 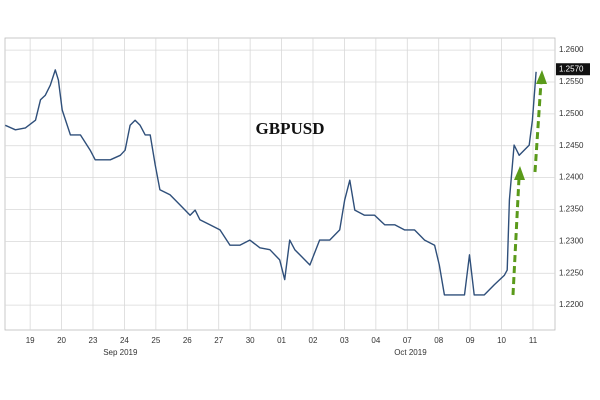 I want to click on x-tick-label: 23, so click(x=93, y=340).